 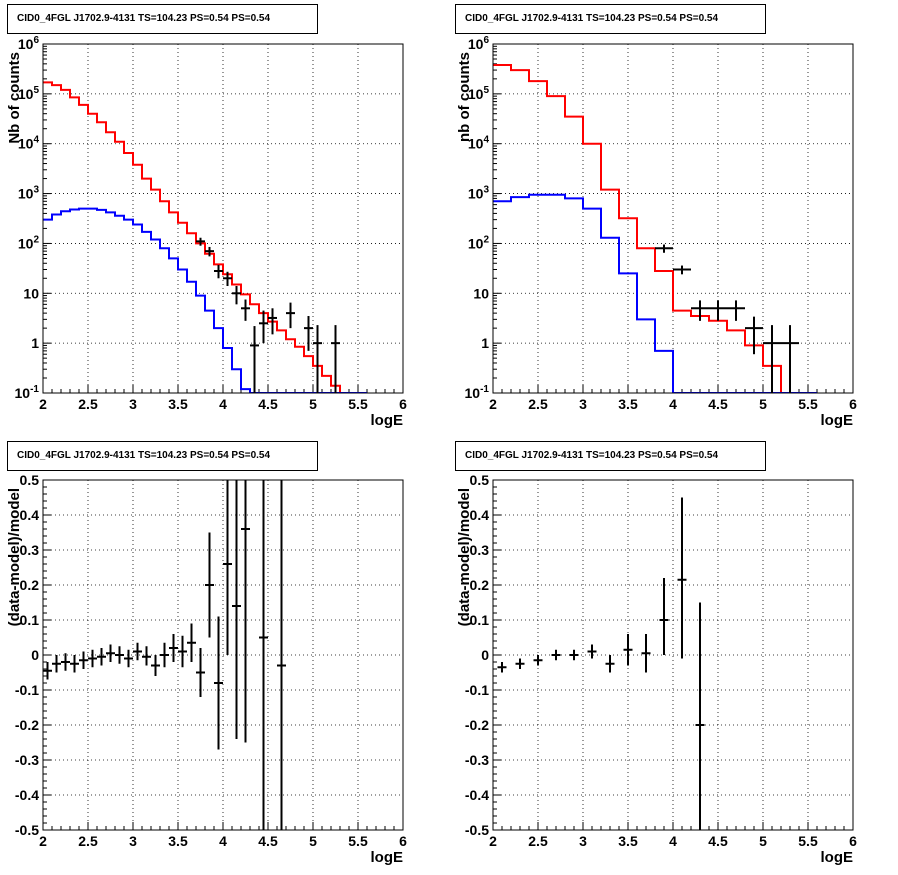 What do you see at coordinates (485, 343) in the screenshot?
I see `y-tick-label: 1` at bounding box center [485, 343].